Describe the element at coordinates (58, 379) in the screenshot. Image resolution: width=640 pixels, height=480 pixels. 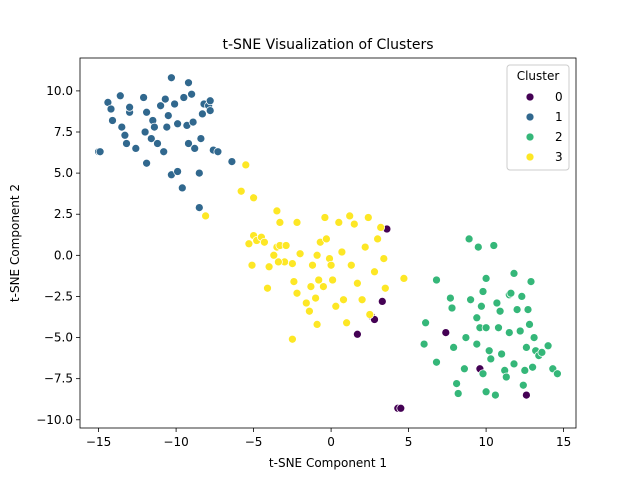
I see `y-tick-label: −7.5` at that location.